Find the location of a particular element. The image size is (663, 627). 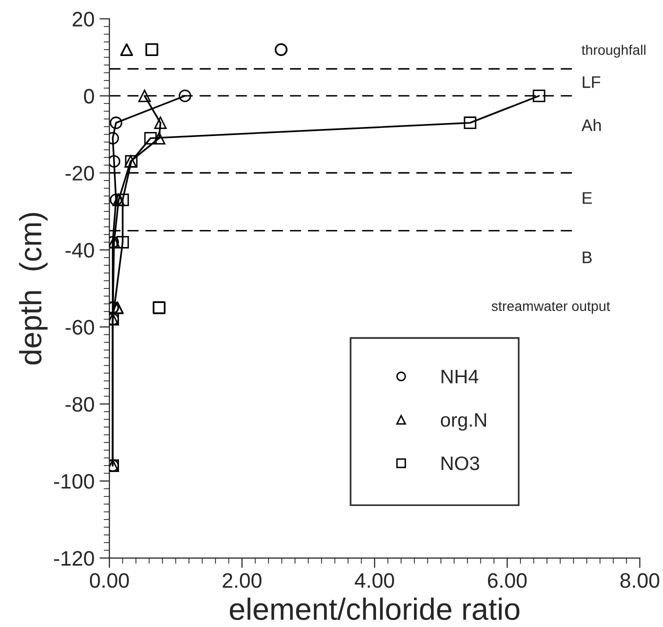

annotation: B is located at coordinates (587, 258).